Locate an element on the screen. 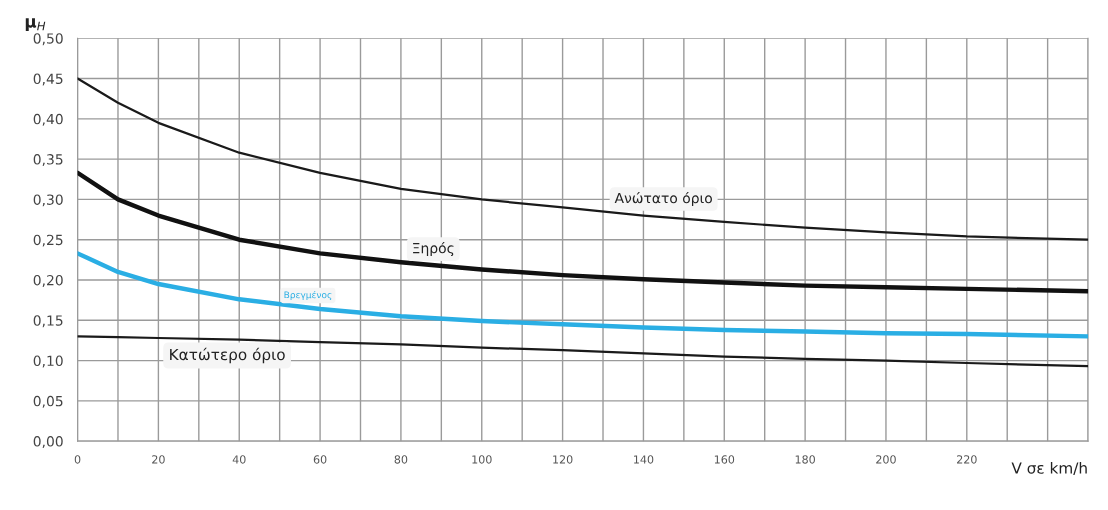 The height and width of the screenshot is (510, 1108). x-tick-label: 140 is located at coordinates (644, 459).